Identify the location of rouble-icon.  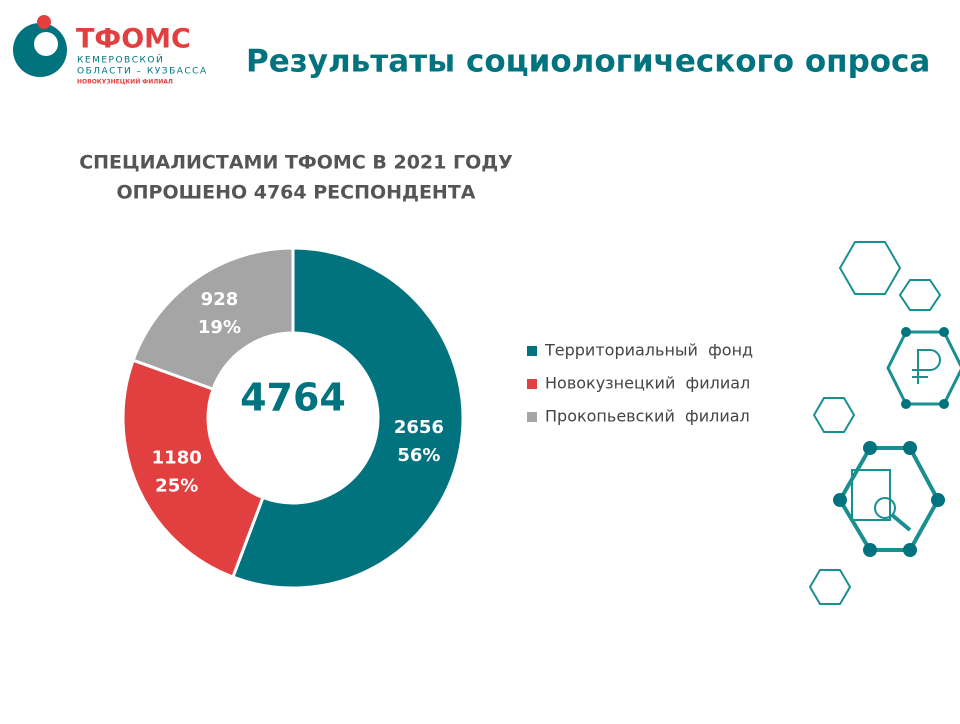
(926, 366).